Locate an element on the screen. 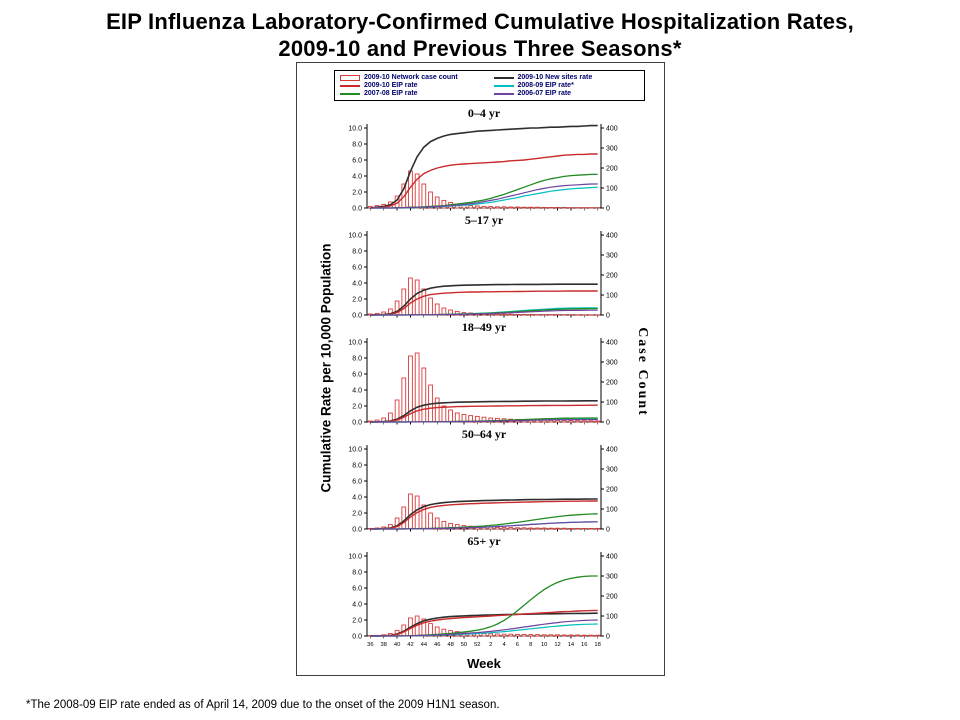 Image resolution: width=960 pixels, height=720 pixels. legend-label: 2009-10 EIP rate is located at coordinates (391, 85).